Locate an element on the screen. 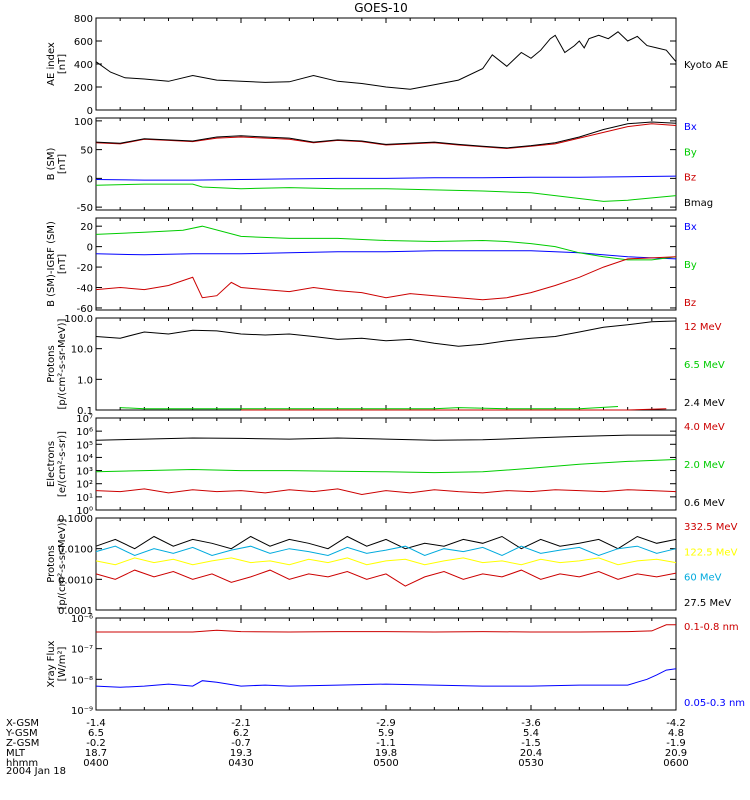  y-tick-label: 20 is located at coordinates (86, 227).